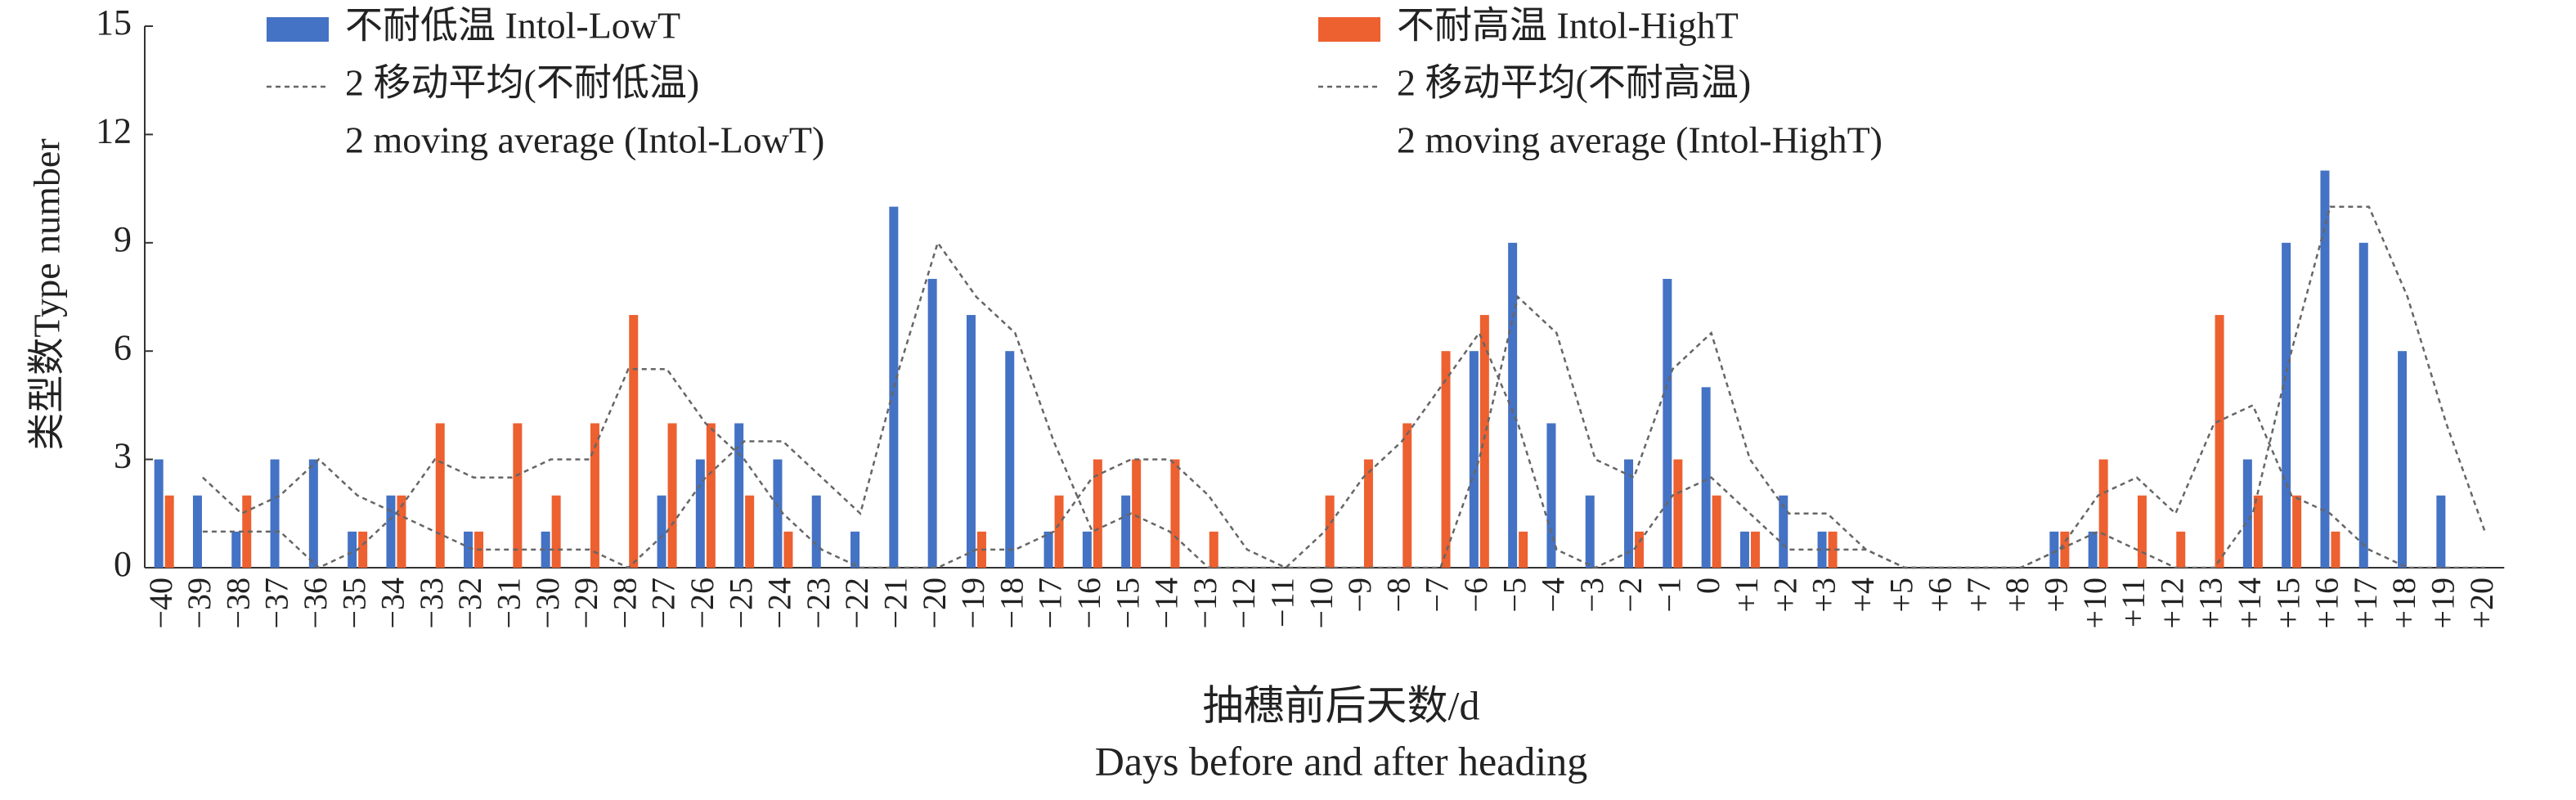  I want to click on x-tick-label: −9, so click(1359, 595).